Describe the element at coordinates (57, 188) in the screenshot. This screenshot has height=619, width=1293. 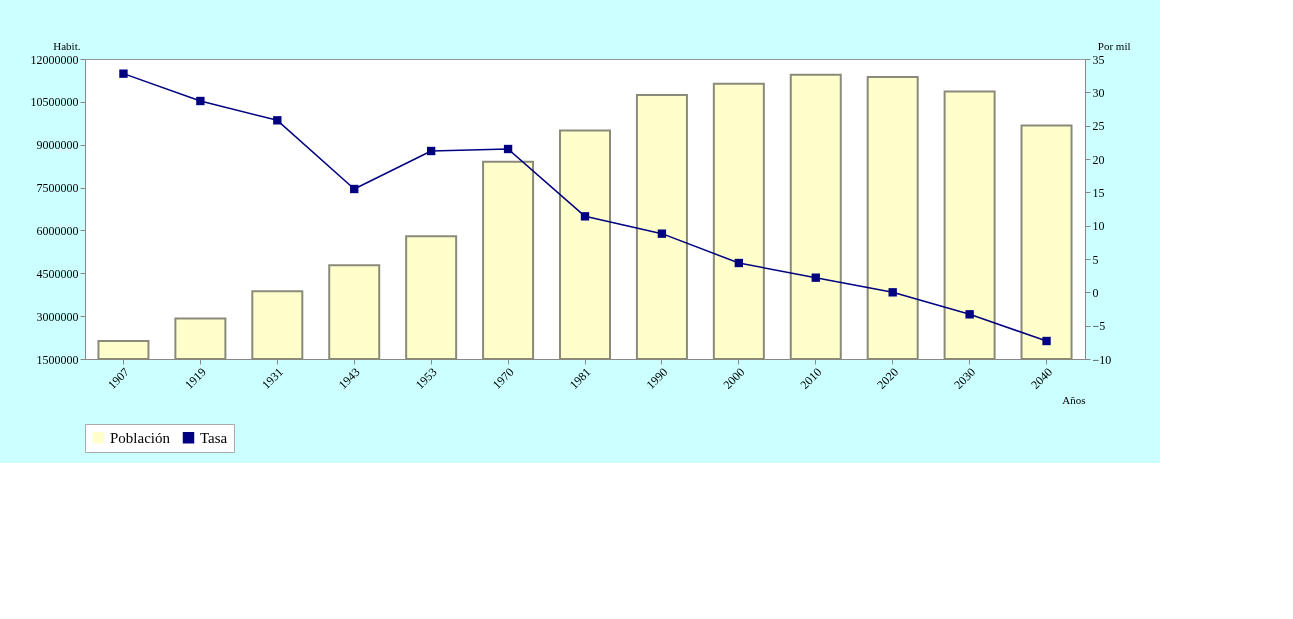
I see `y-tick-label: 7500000` at that location.